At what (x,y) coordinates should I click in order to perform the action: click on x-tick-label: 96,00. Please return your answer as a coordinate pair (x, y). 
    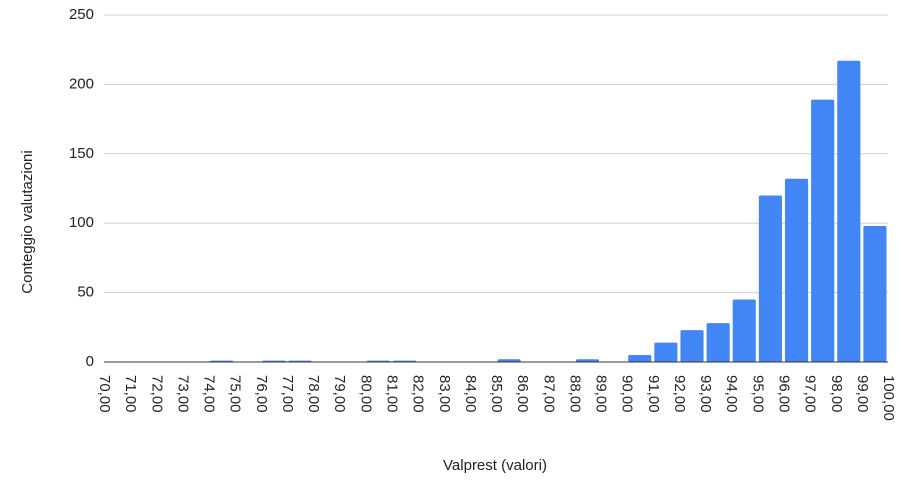
    Looking at the image, I should click on (783, 394).